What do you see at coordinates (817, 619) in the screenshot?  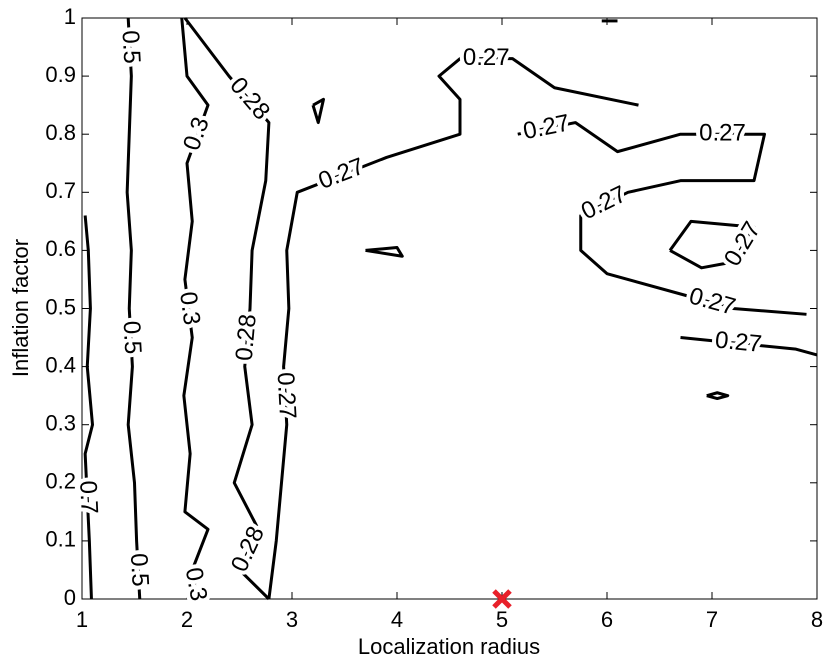 I see `x-tick-label: 8` at bounding box center [817, 619].